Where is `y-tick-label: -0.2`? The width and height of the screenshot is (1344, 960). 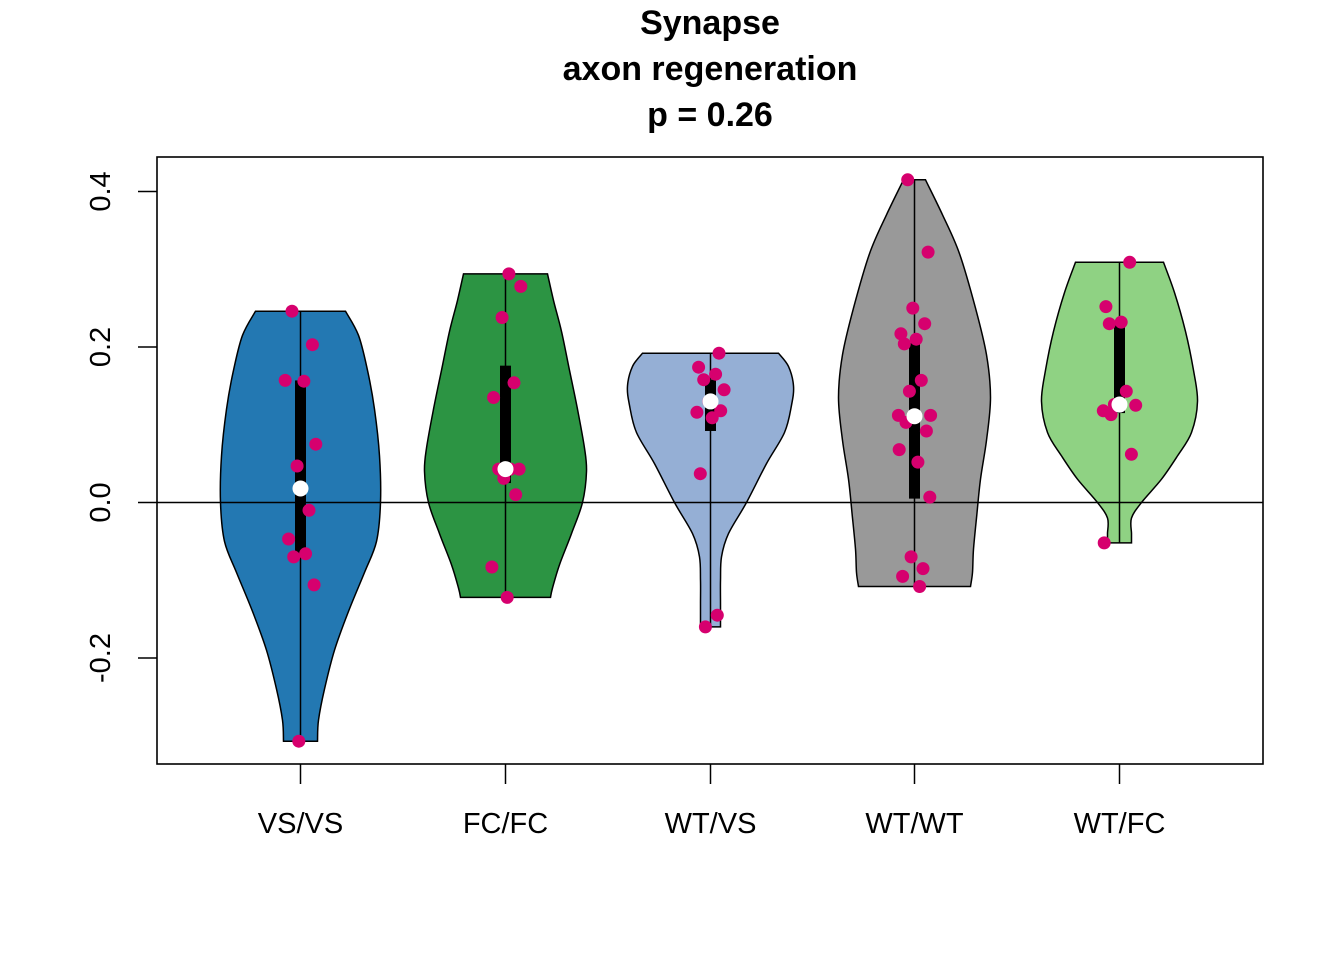 y-tick-label: -0.2 is located at coordinates (101, 658).